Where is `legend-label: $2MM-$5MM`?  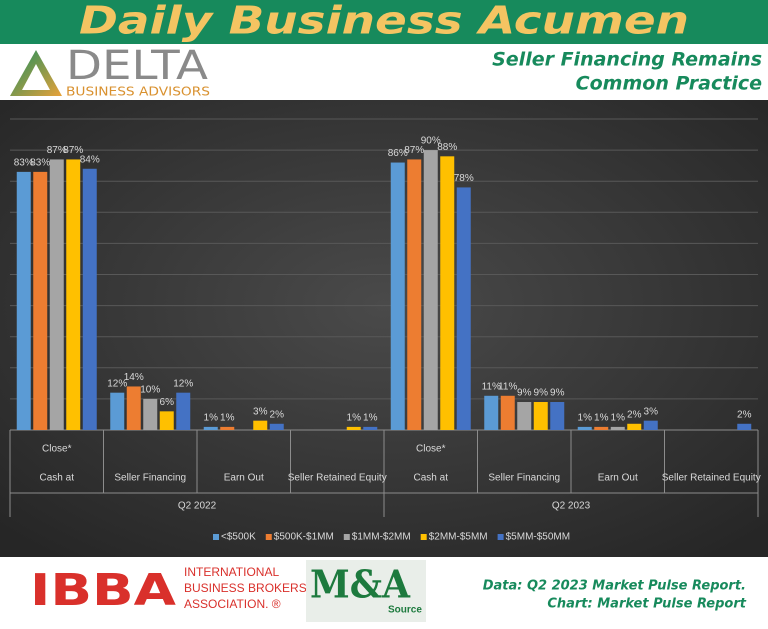 legend-label: $2MM-$5MM is located at coordinates (458, 537).